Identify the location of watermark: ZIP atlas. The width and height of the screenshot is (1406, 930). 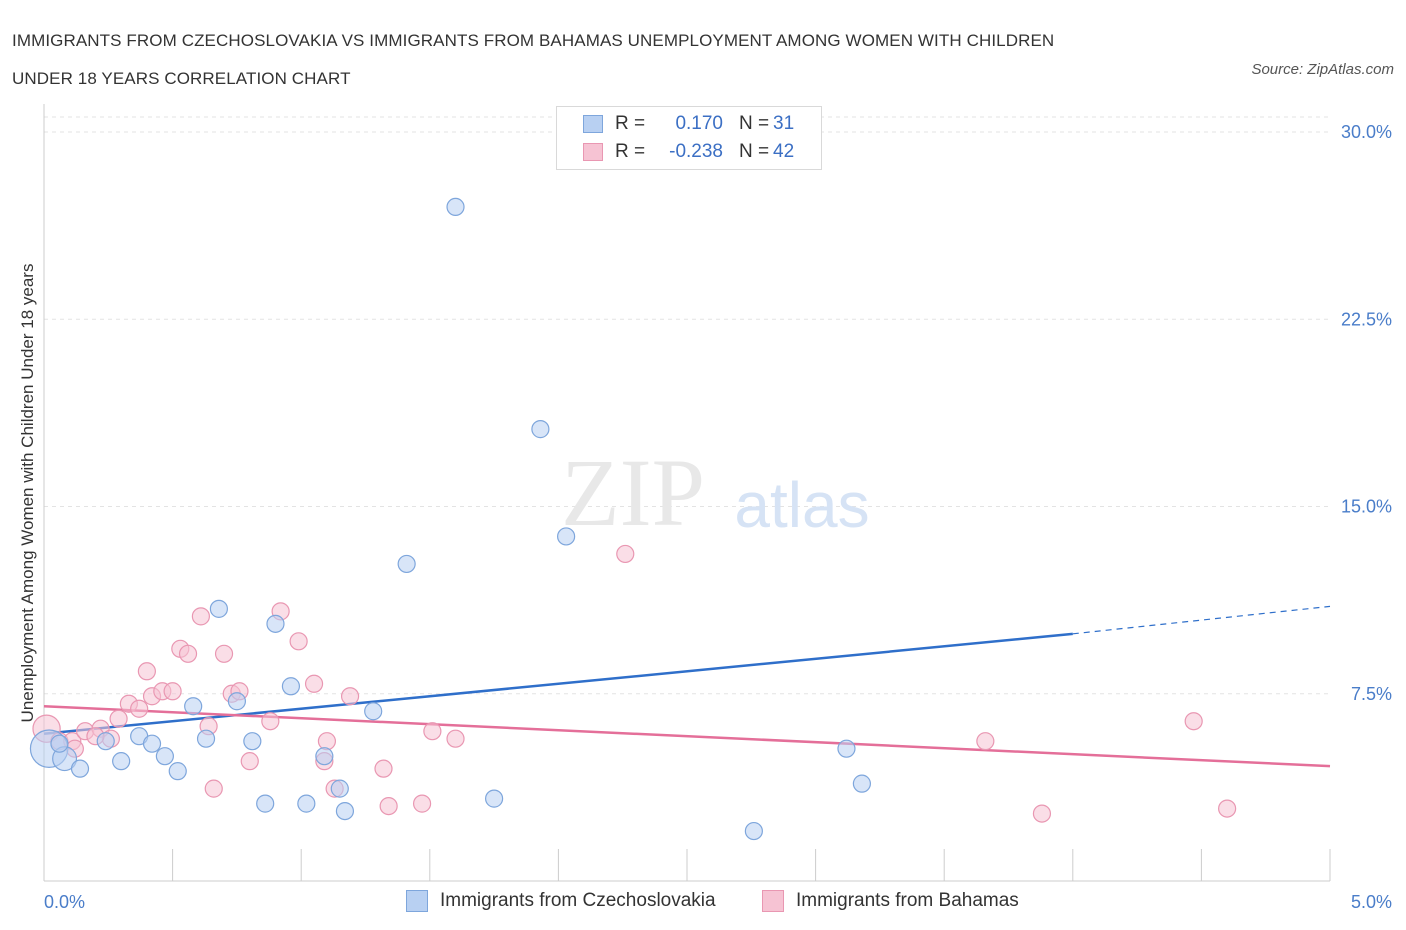
(715, 492).